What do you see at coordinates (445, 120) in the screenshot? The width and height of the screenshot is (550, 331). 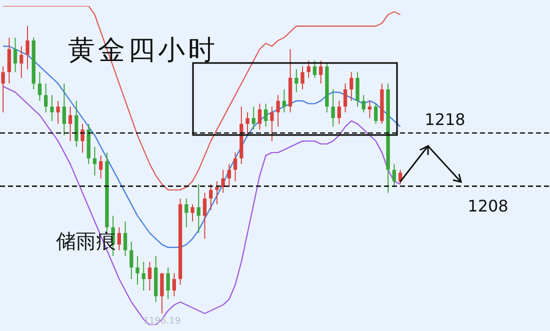 I see `annotation: 1218` at bounding box center [445, 120].